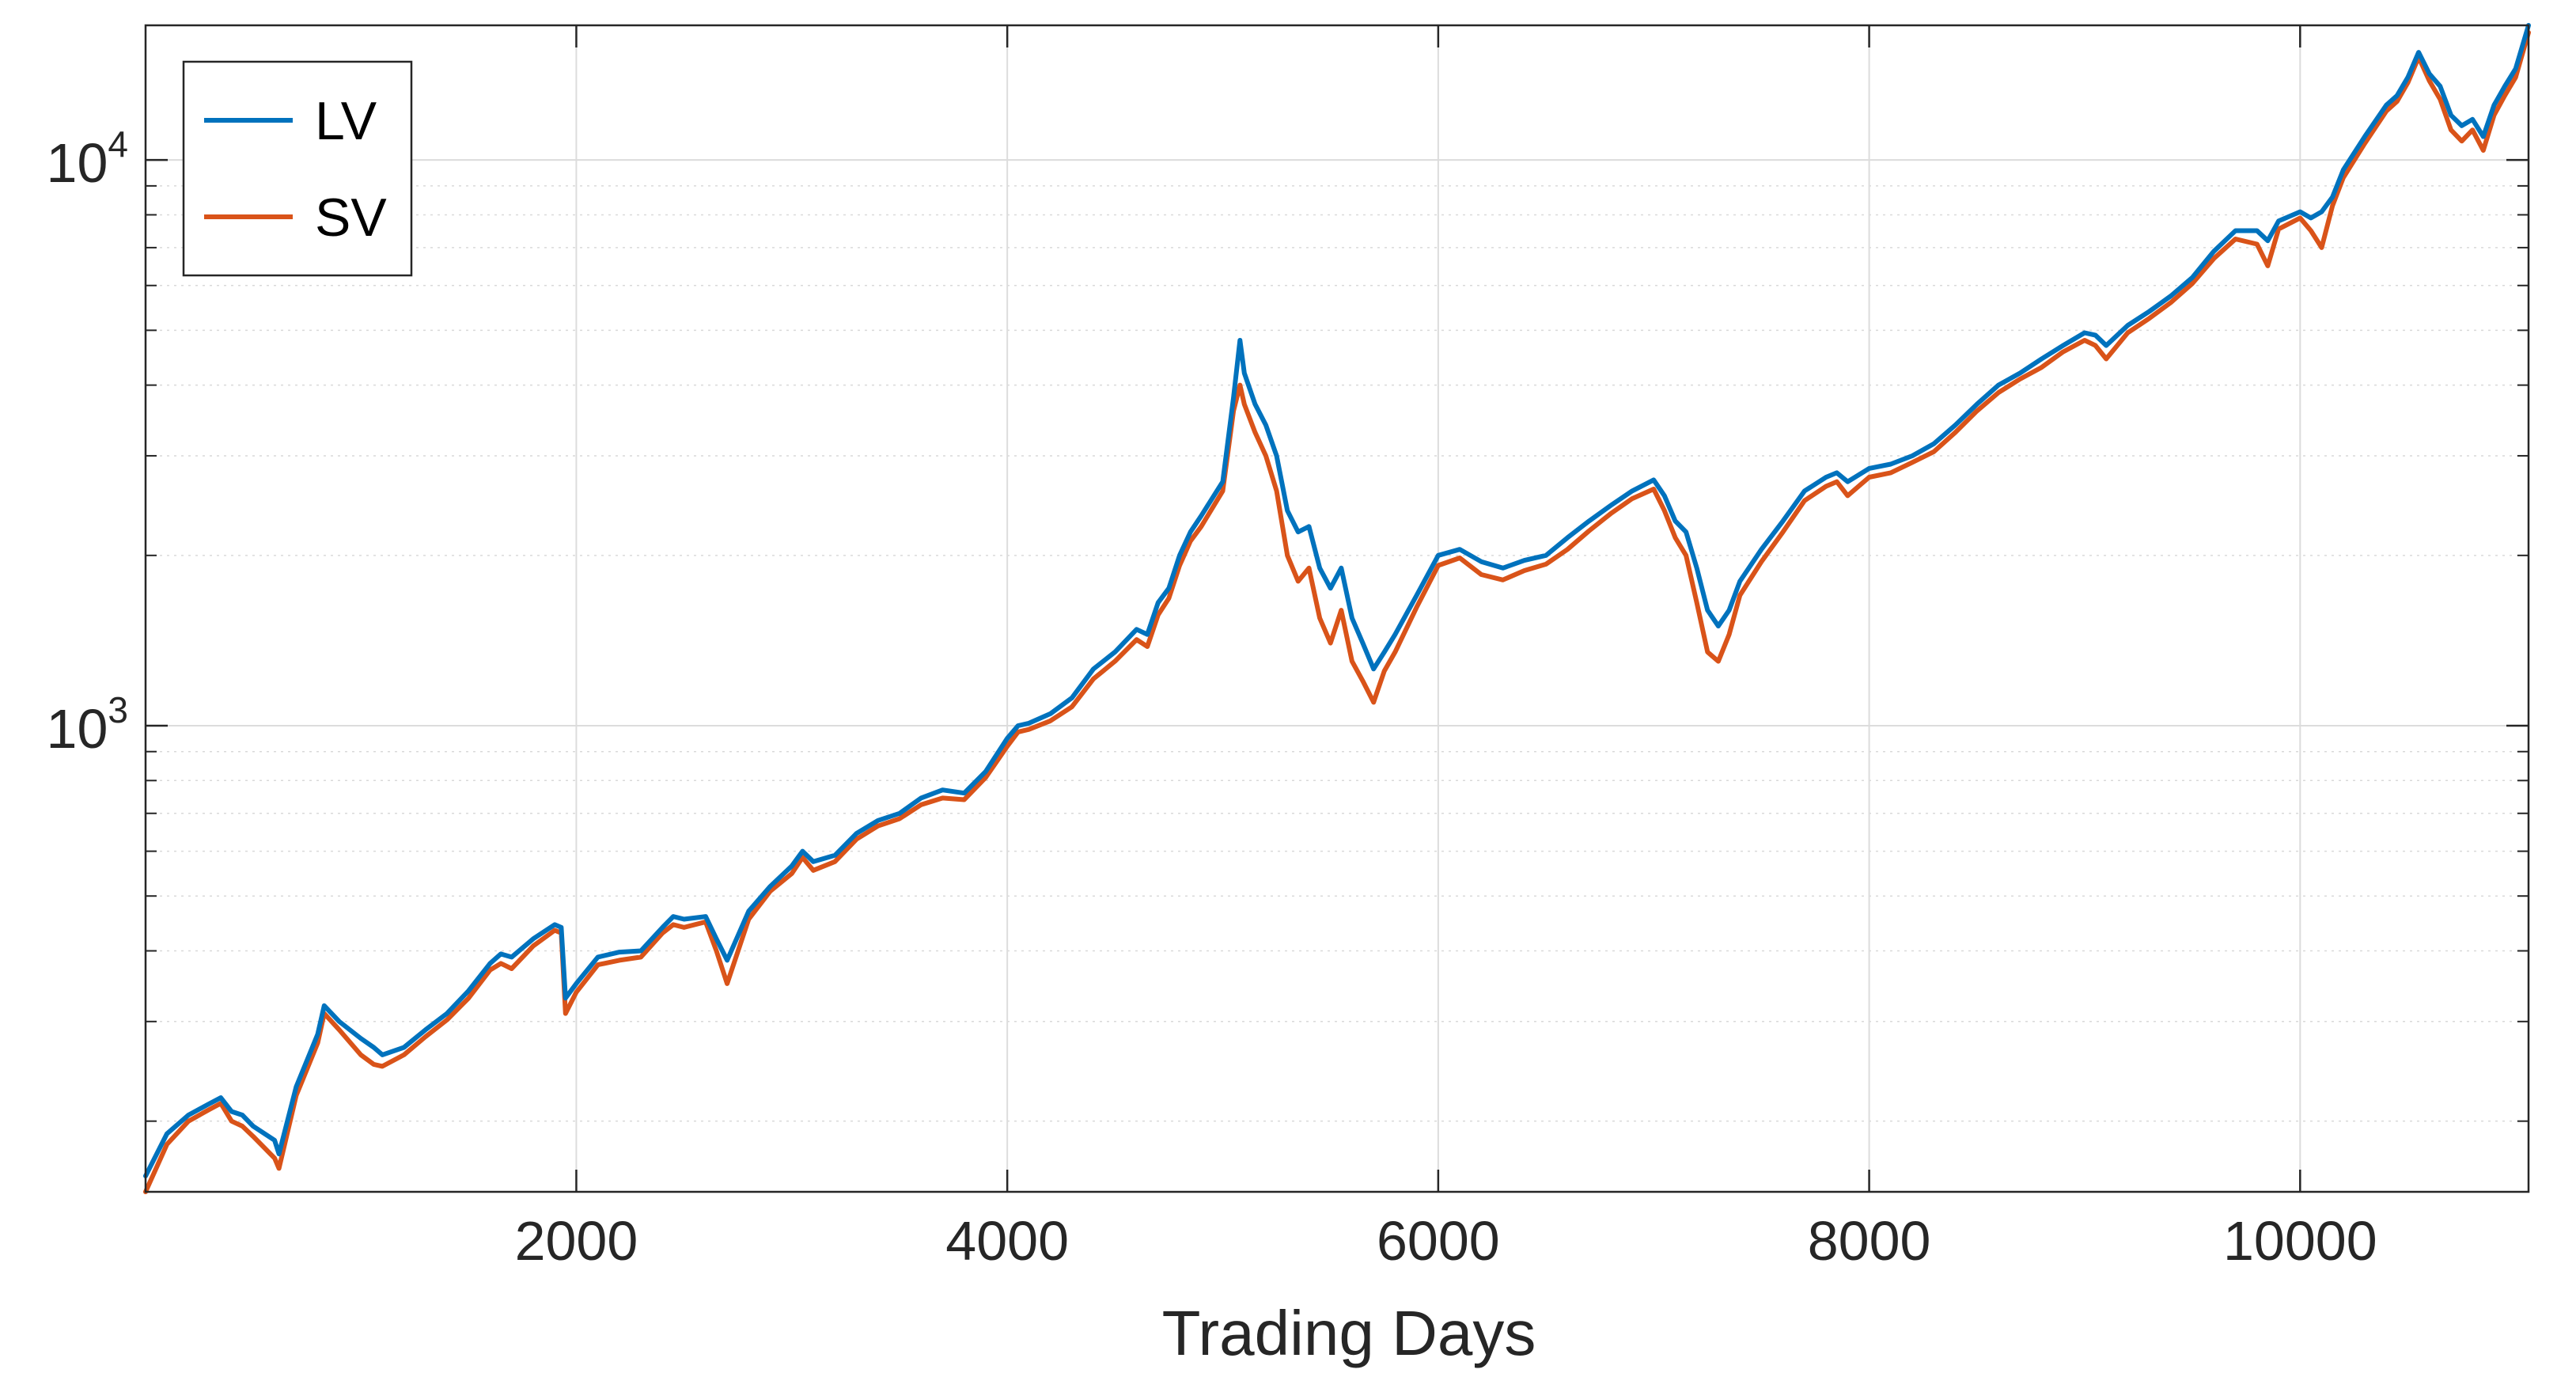 This screenshot has width=2576, height=1396. I want to click on legend-label-lv: LV, so click(346, 121).